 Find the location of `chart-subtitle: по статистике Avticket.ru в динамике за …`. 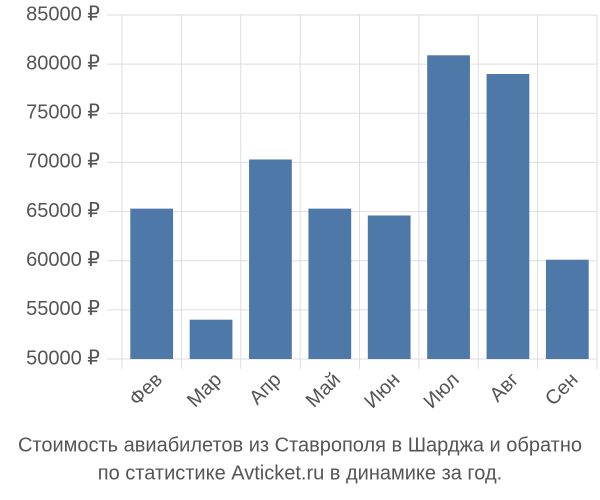

chart-subtitle: по статистике Avticket.ru в динамике за … is located at coordinates (300, 473).